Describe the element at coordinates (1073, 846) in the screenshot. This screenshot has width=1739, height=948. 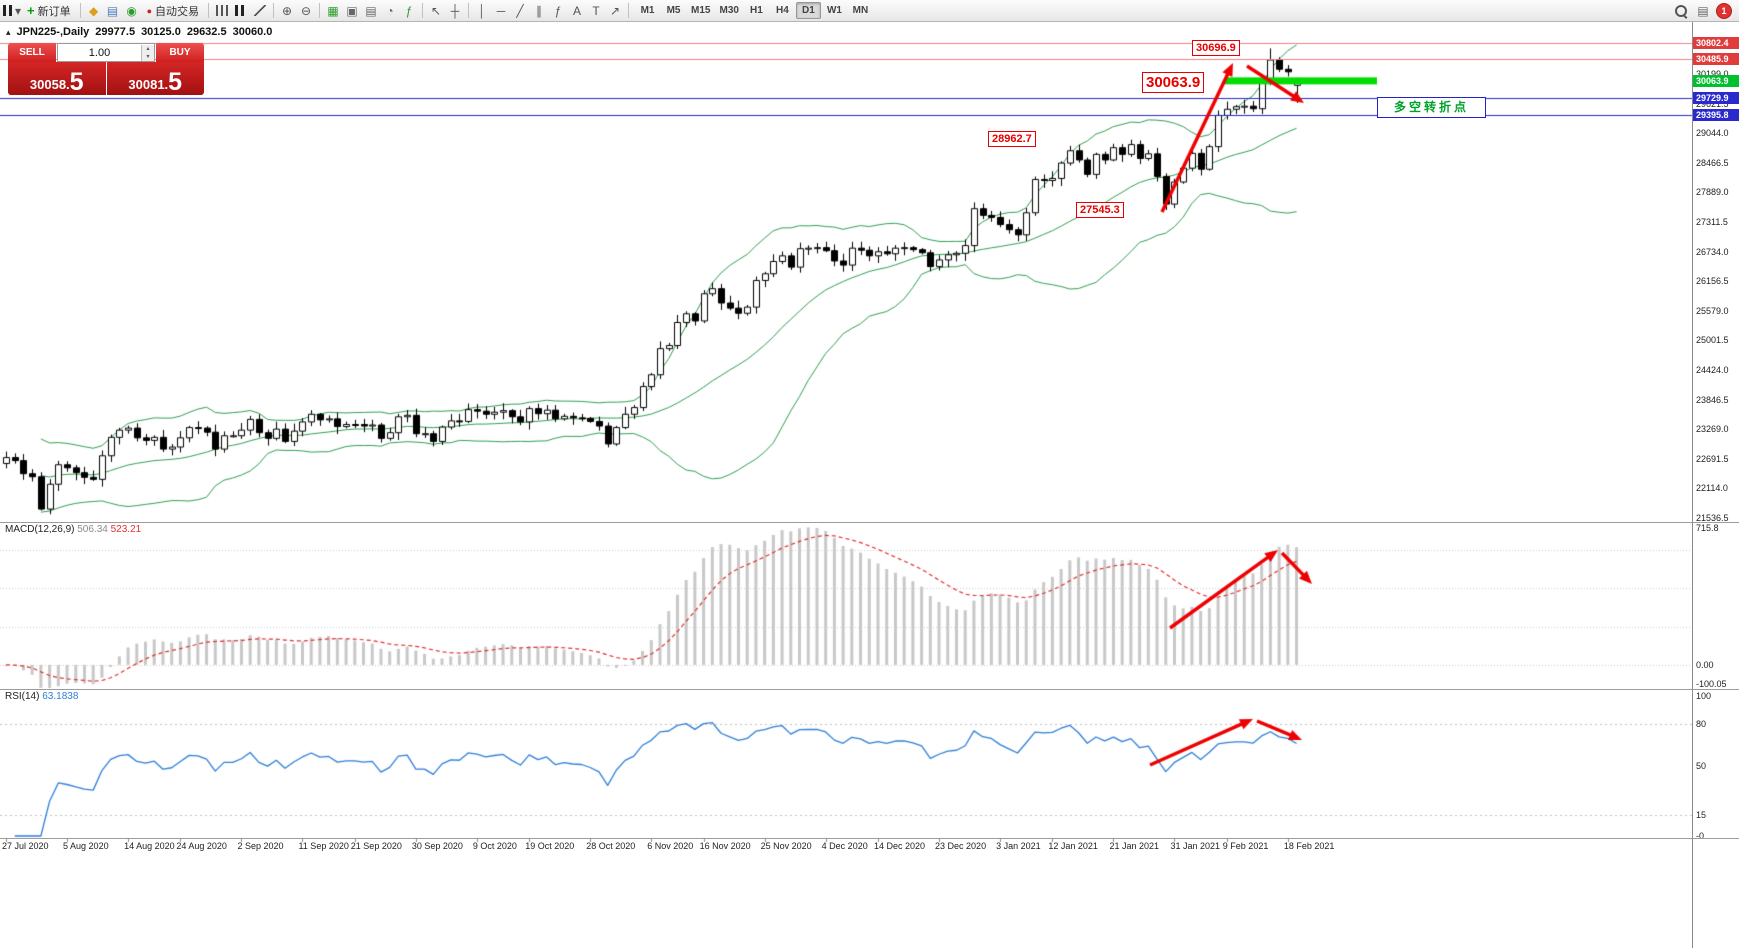
I see `date-label: 12 Jan 2021` at that location.